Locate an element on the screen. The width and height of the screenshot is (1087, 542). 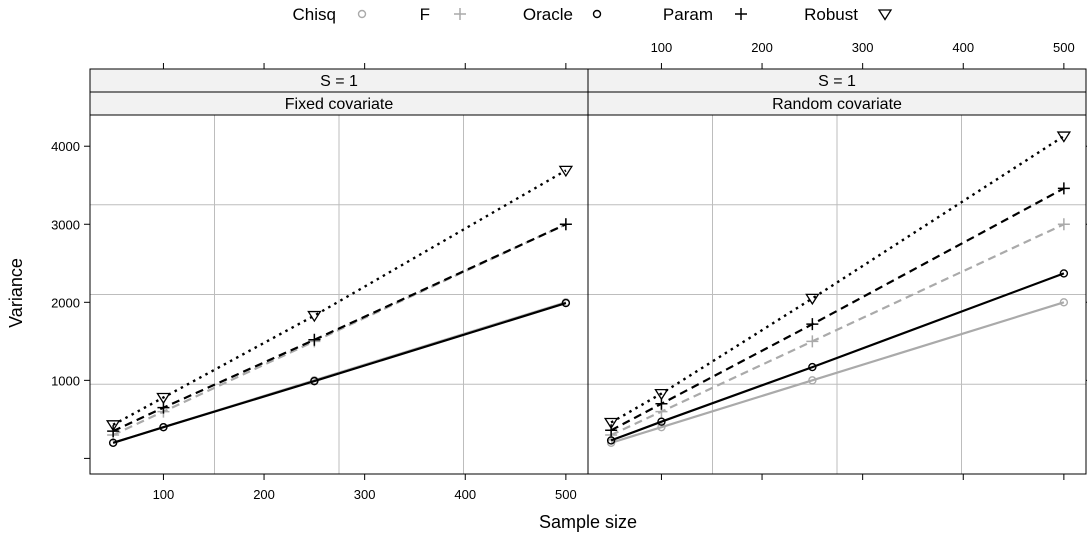
x-tick-label: 100 is located at coordinates (164, 494).